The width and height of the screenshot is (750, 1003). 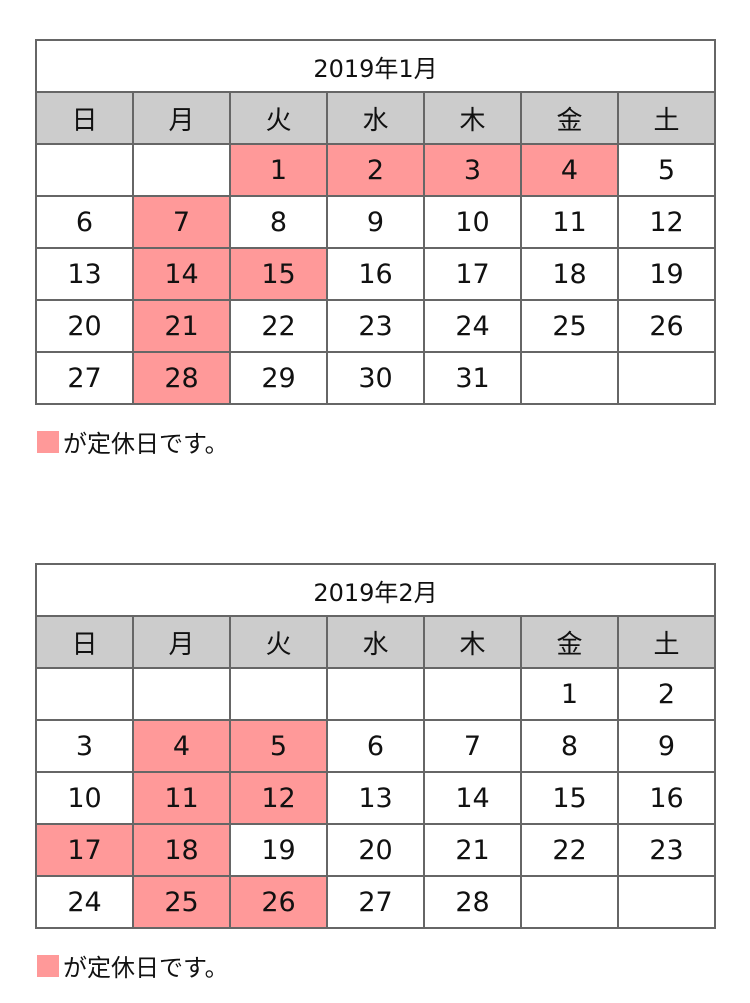 I want to click on holiday-day-cell: 25, so click(x=181, y=902).